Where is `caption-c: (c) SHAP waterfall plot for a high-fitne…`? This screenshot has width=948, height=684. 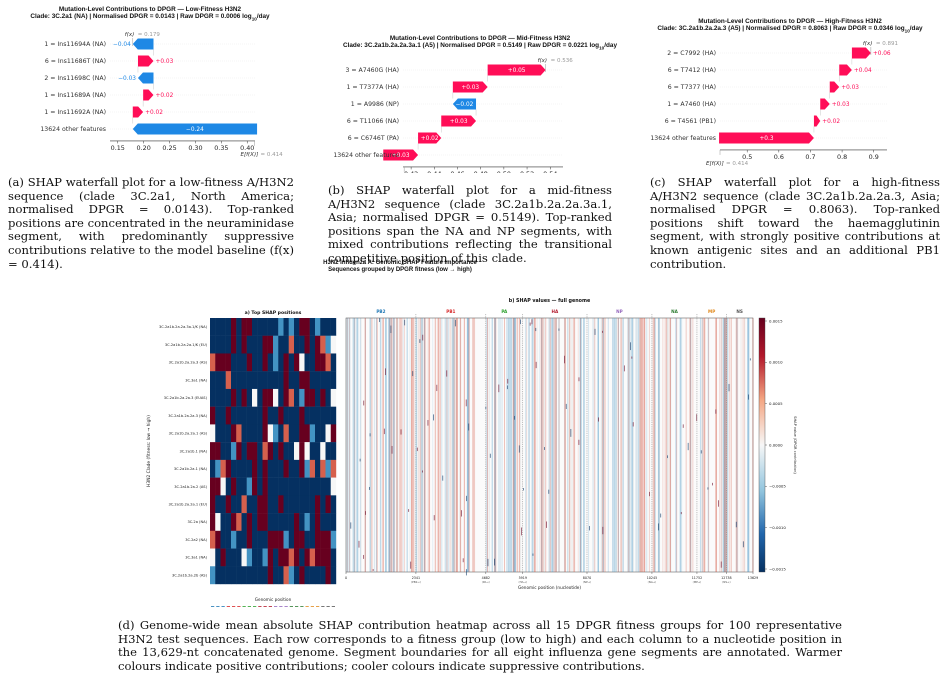 caption-c: (c) SHAP waterfall plot for a high-fitne… is located at coordinates (795, 223).